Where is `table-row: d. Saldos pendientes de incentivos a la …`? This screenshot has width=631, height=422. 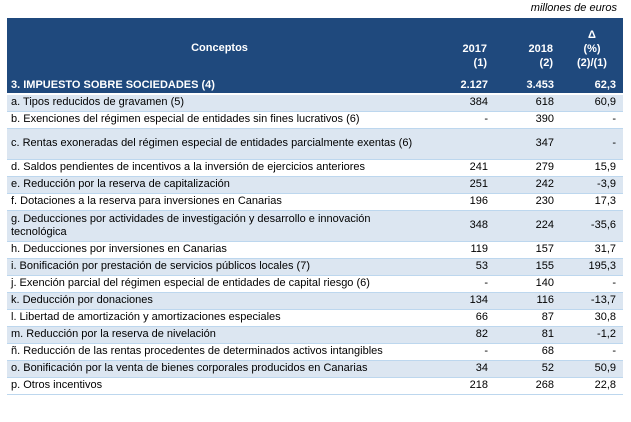 table-row: d. Saldos pendientes de incentivos a la … is located at coordinates (315, 168).